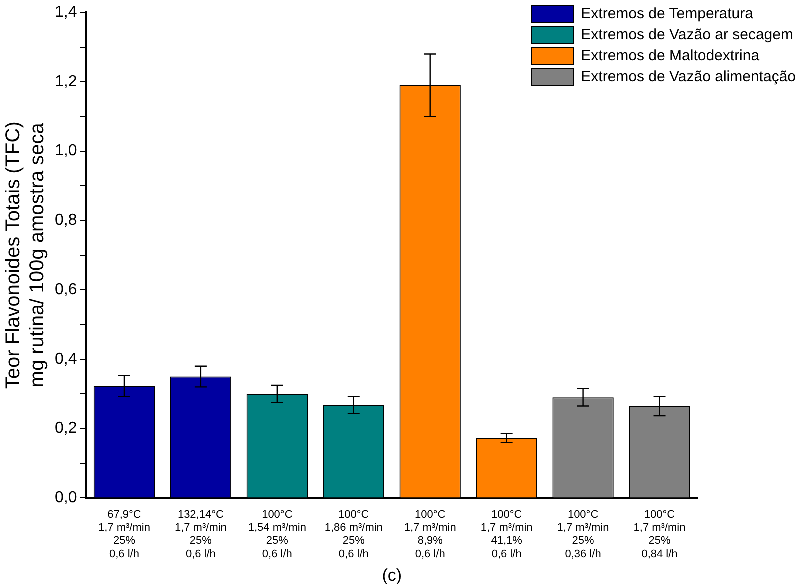 This screenshot has height=587, width=808. I want to click on y-tick-label: 1,0, so click(66, 151).